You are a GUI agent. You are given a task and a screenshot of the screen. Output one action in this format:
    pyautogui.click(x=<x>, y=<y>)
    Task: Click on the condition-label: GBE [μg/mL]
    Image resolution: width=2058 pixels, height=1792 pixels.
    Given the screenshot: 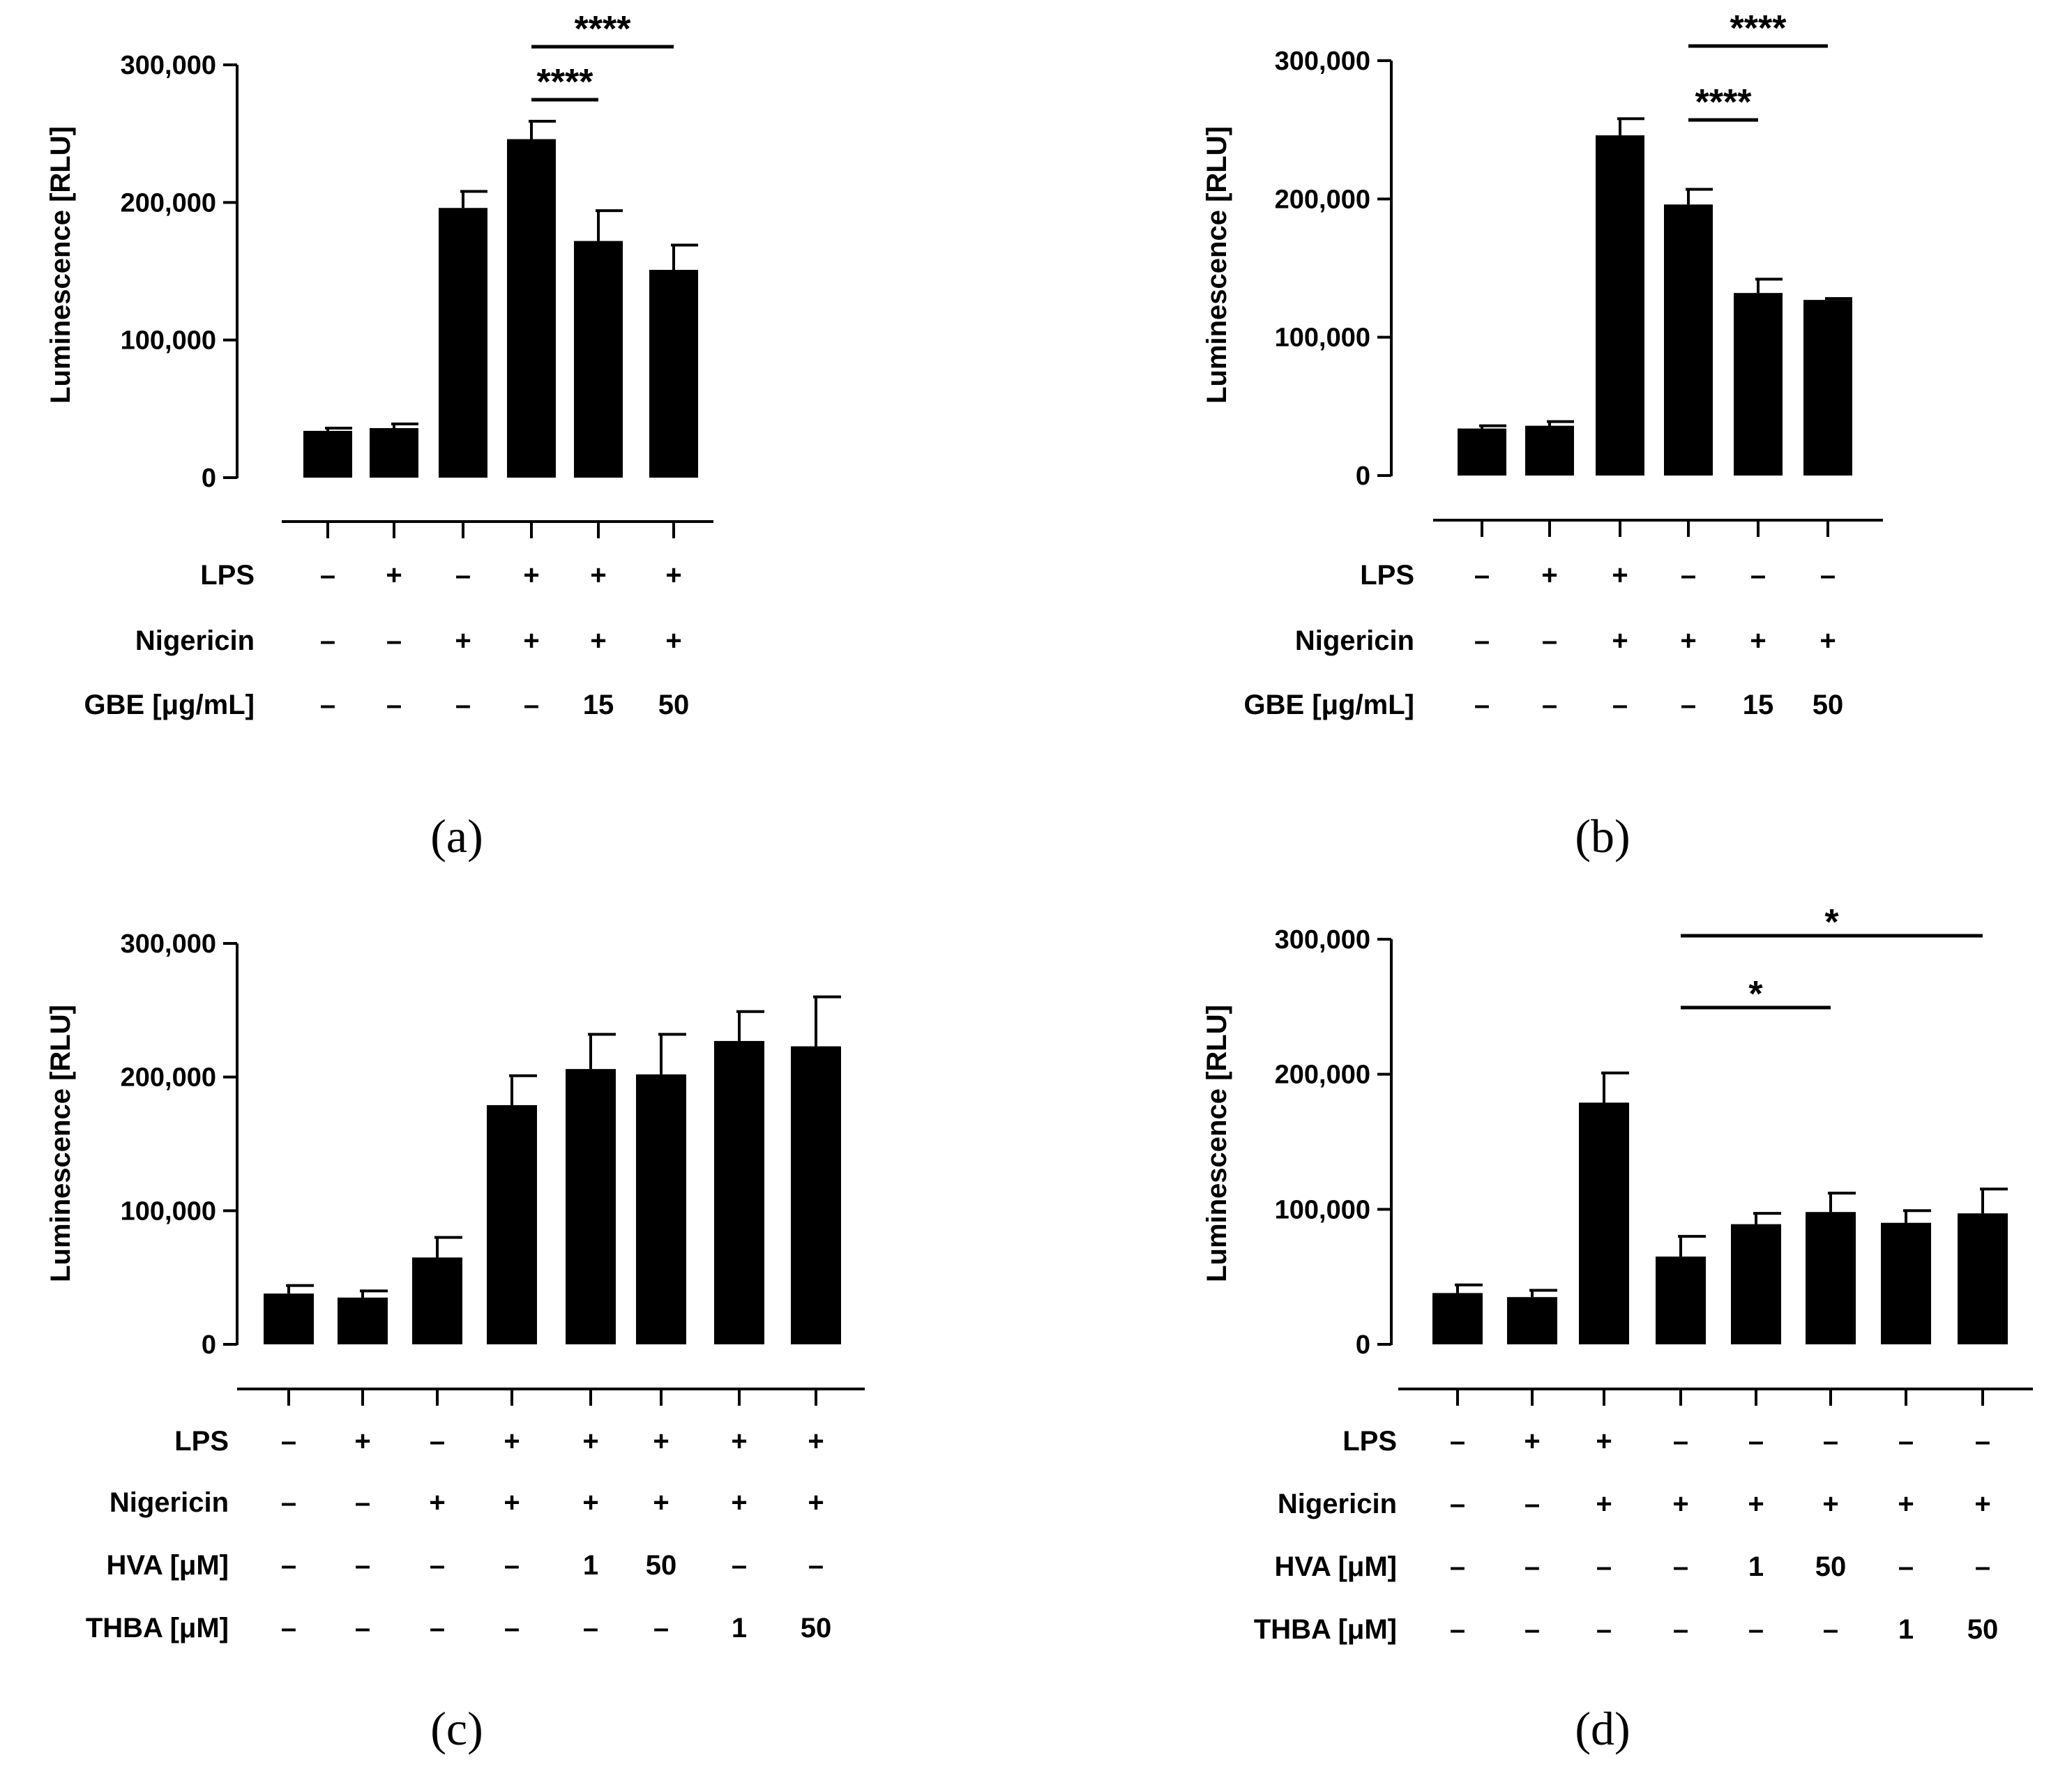 What is the action you would take?
    pyautogui.click(x=169, y=705)
    